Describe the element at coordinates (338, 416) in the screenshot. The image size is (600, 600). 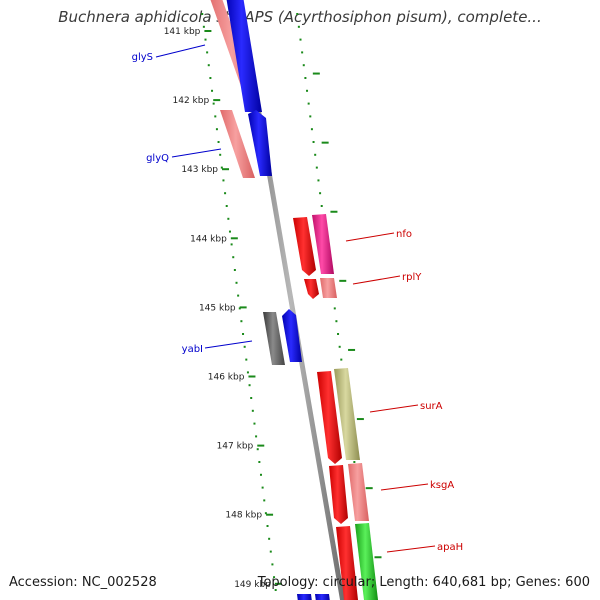
I see `gene-surA` at that location.